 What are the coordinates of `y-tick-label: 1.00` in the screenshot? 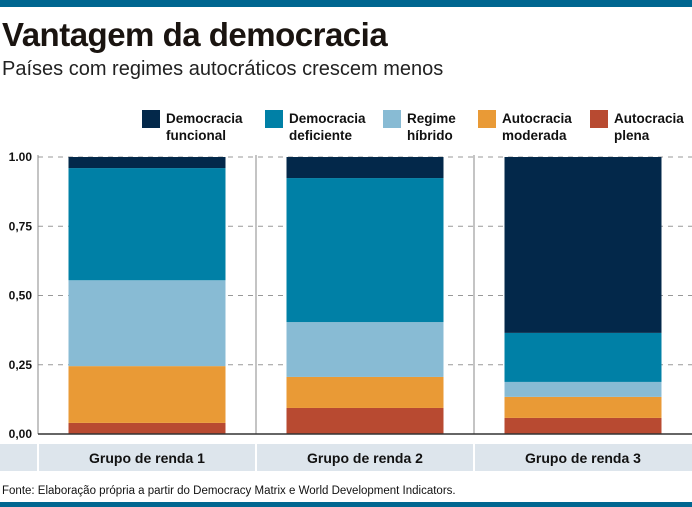 It's located at (21, 157).